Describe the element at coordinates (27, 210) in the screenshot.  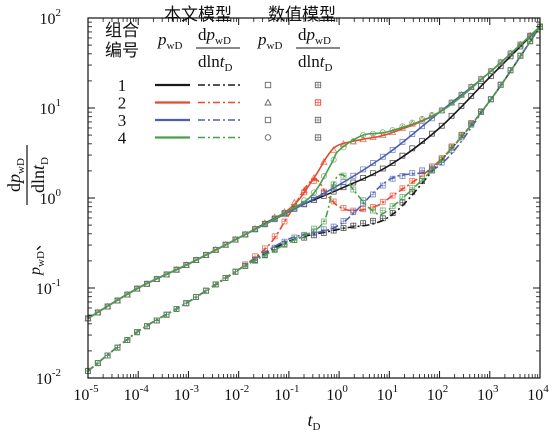
I see `y-axis-label: pwD、 dpwD dlntD` at that location.